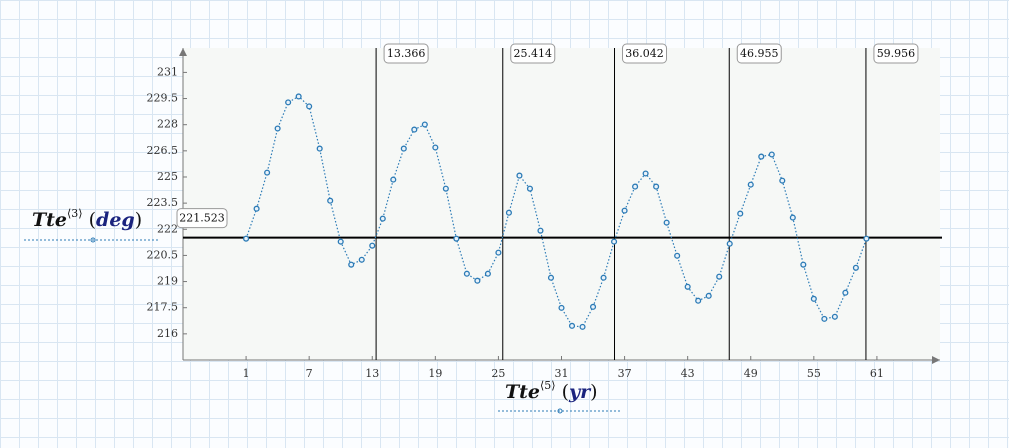 The height and width of the screenshot is (448, 1009). What do you see at coordinates (562, 373) in the screenshot?
I see `x-tick-label: 31` at bounding box center [562, 373].